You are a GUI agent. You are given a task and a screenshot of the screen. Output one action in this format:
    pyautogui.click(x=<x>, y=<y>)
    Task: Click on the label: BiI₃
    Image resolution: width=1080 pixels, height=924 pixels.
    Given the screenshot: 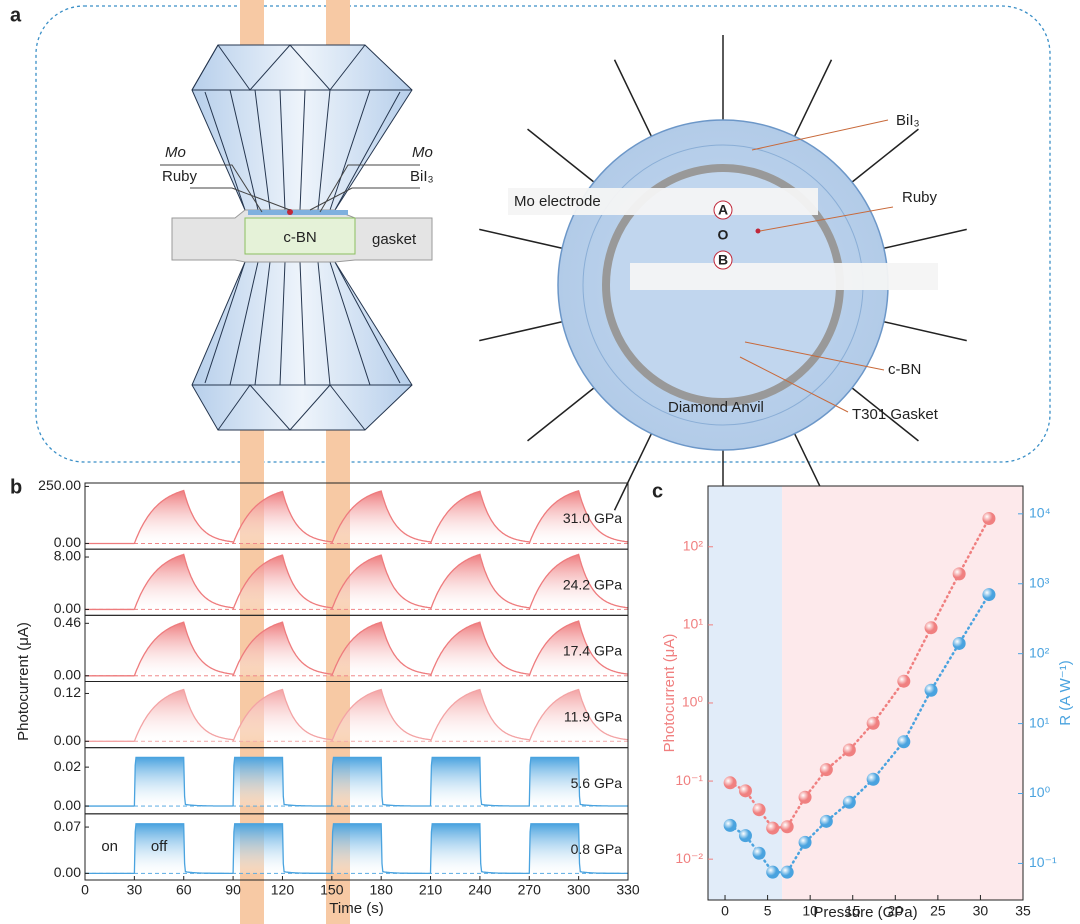 What is the action you would take?
    pyautogui.click(x=908, y=120)
    